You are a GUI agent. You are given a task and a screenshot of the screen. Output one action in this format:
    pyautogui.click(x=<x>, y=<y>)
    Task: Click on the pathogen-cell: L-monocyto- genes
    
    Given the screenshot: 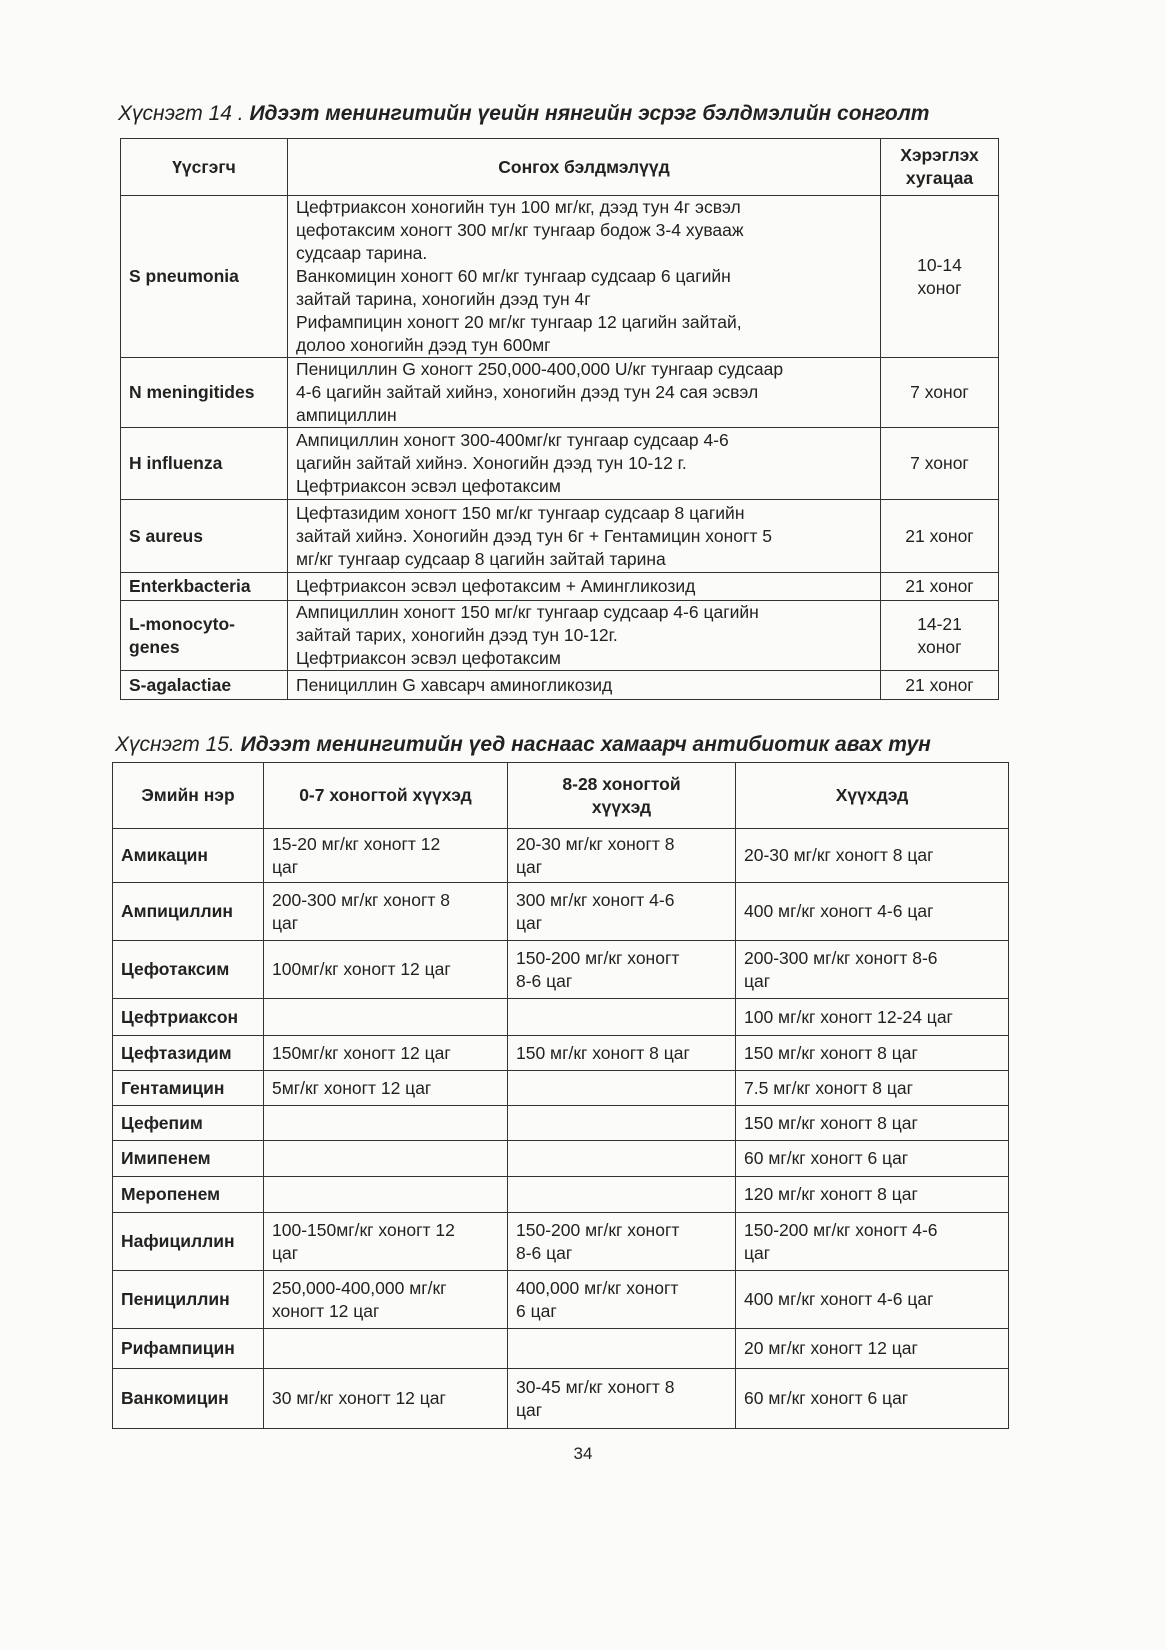 What is the action you would take?
    pyautogui.click(x=204, y=635)
    